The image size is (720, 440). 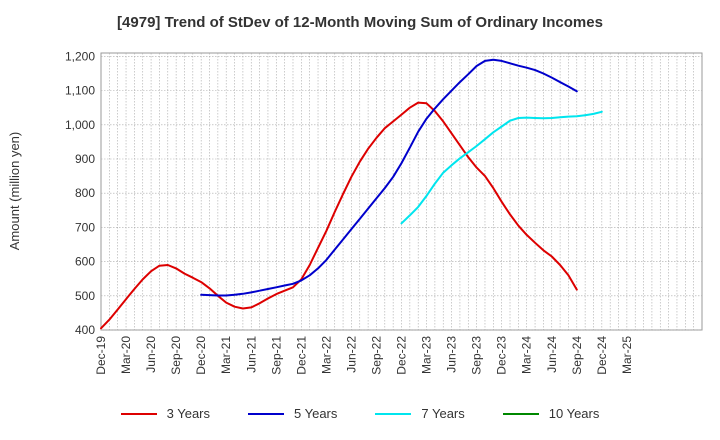 I want to click on legend: 3 Years 5 Years 7 Years 10 Years, so click(x=360, y=413).